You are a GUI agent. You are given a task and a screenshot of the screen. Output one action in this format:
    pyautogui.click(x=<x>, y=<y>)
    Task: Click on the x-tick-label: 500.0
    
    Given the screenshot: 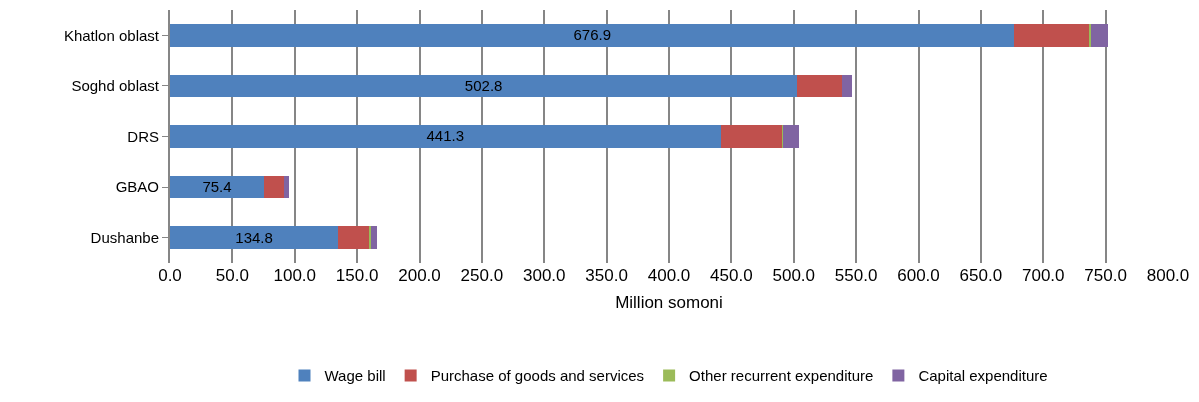 What is the action you would take?
    pyautogui.click(x=794, y=275)
    